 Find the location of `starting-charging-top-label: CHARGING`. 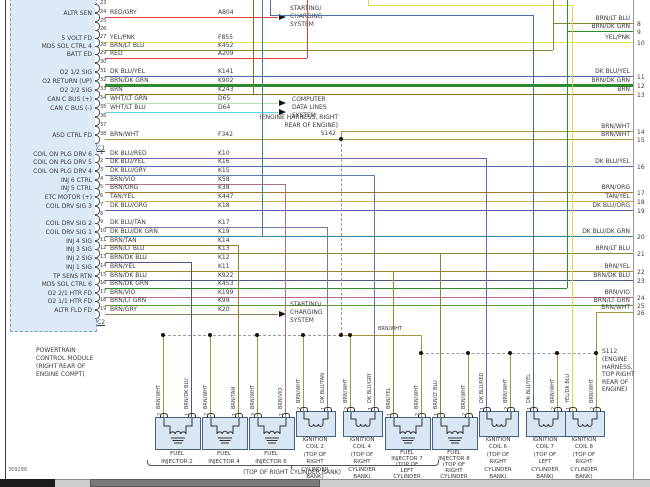

starting-charging-top-label: CHARGING is located at coordinates (306, 16).